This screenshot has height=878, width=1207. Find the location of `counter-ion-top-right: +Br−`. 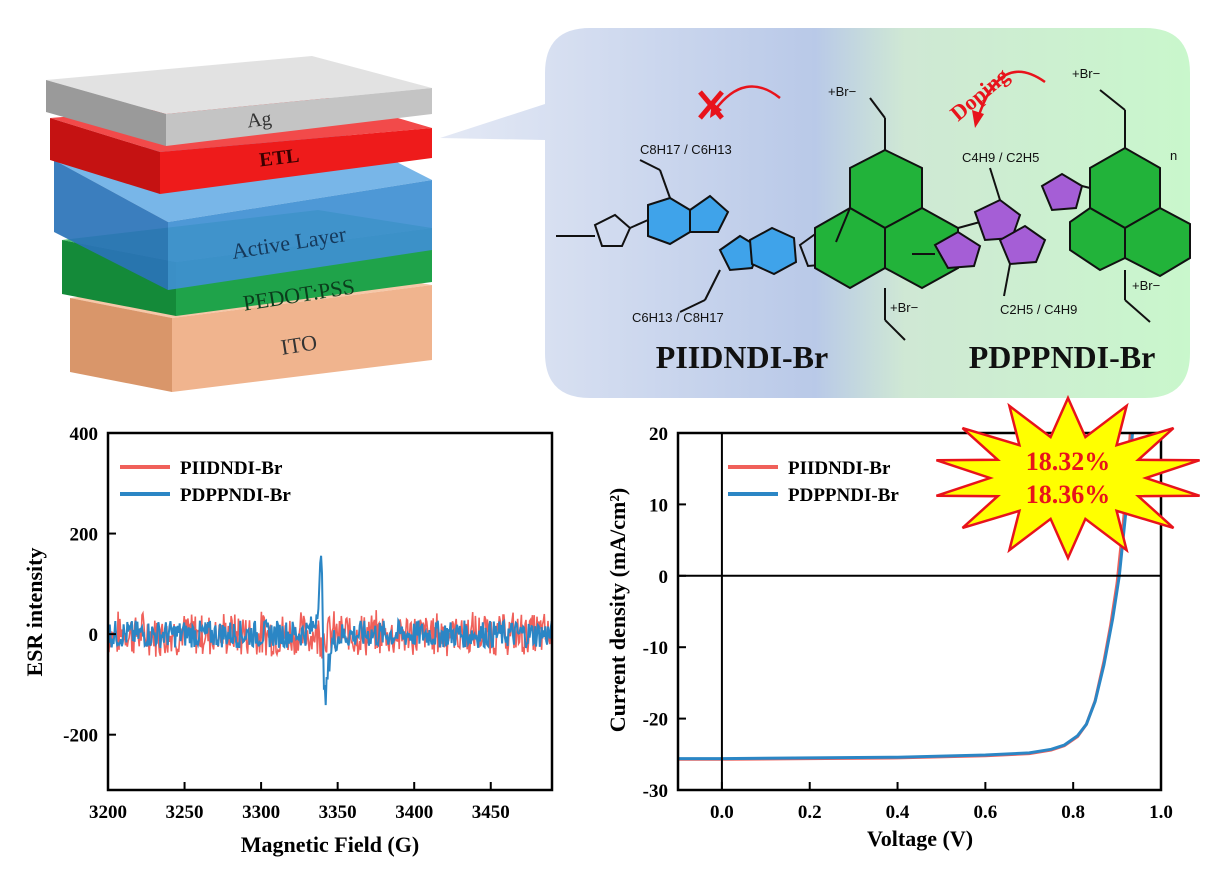

counter-ion-top-right: +Br− is located at coordinates (1086, 73).